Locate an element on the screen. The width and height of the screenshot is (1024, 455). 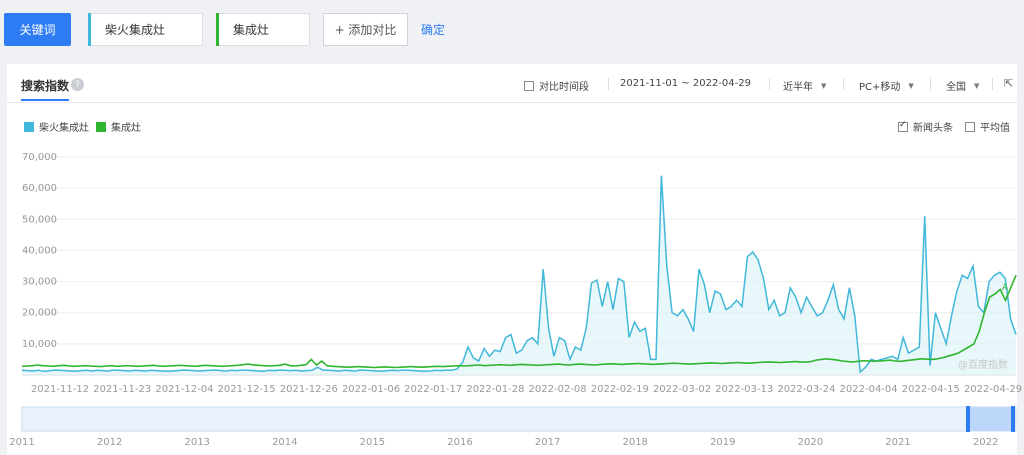
device-select: PC+移动 ▼ is located at coordinates (886, 86).